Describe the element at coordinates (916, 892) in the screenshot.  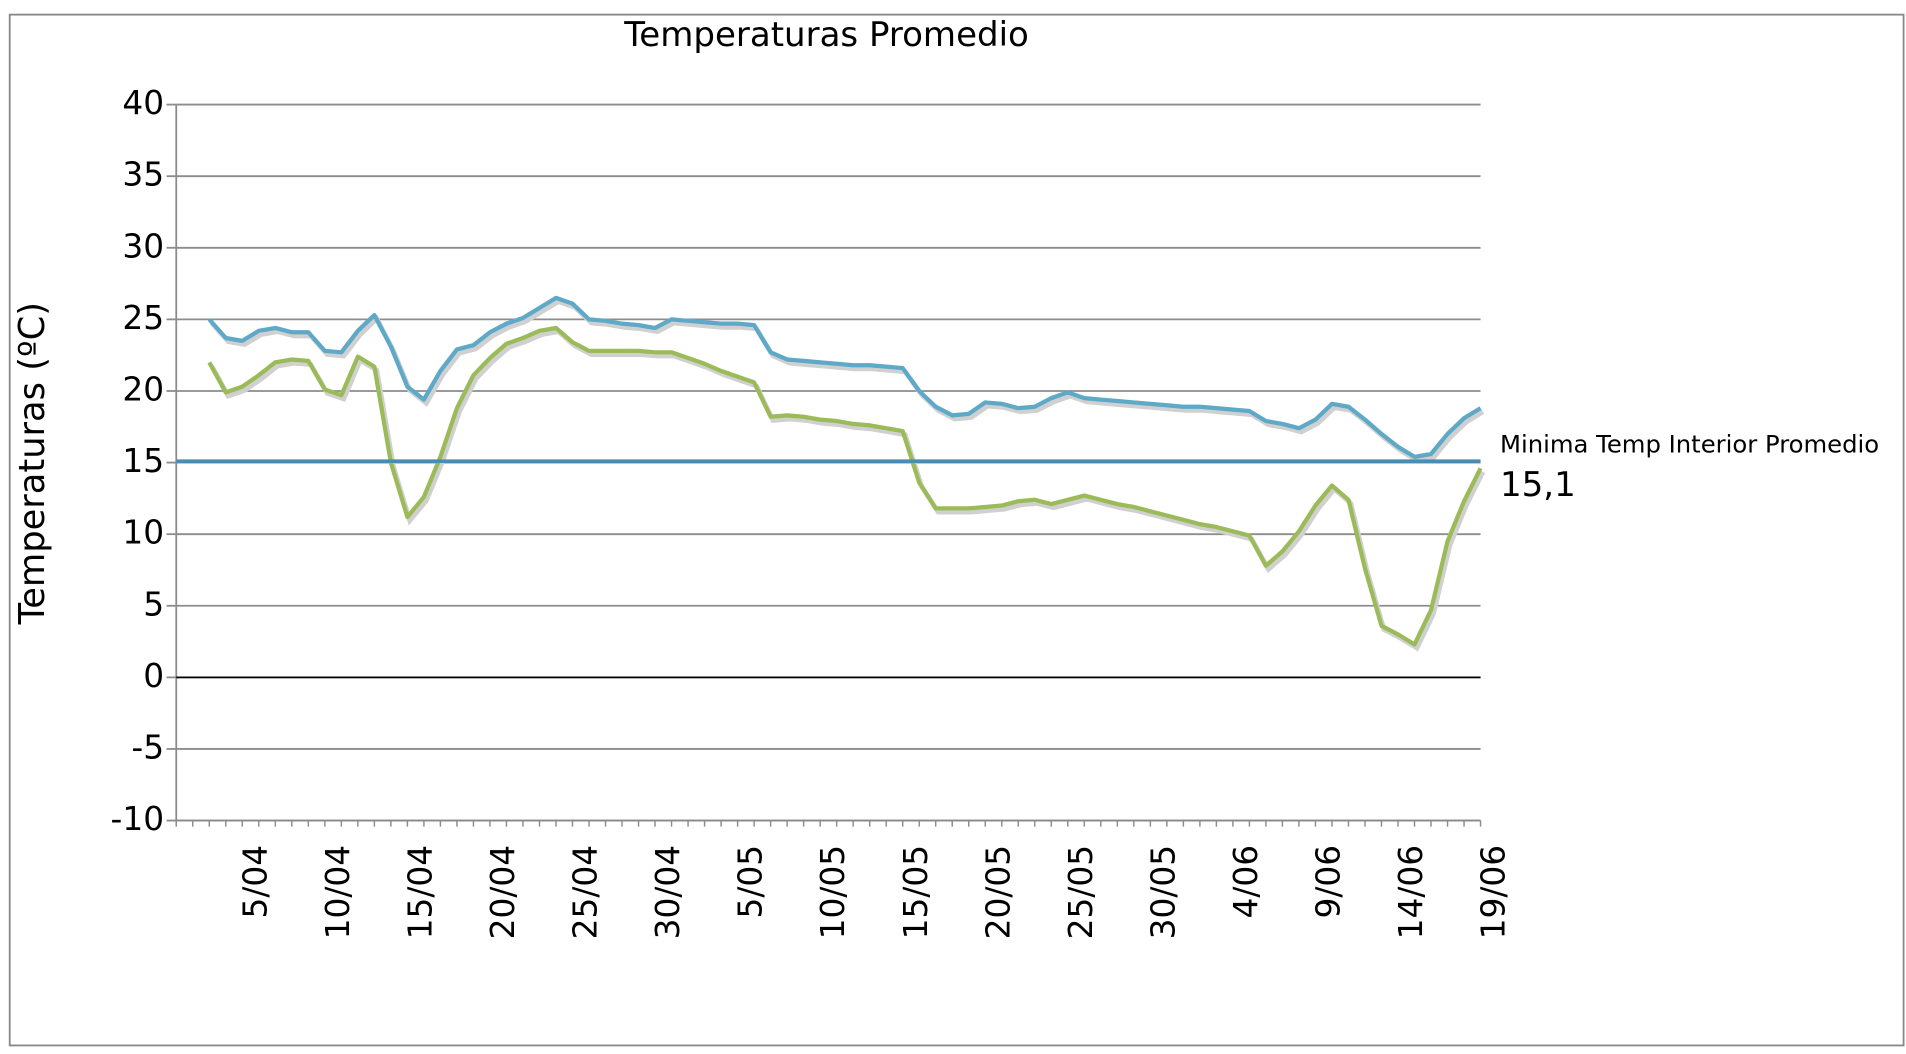
I see `x-tick-label: 15/05` at that location.